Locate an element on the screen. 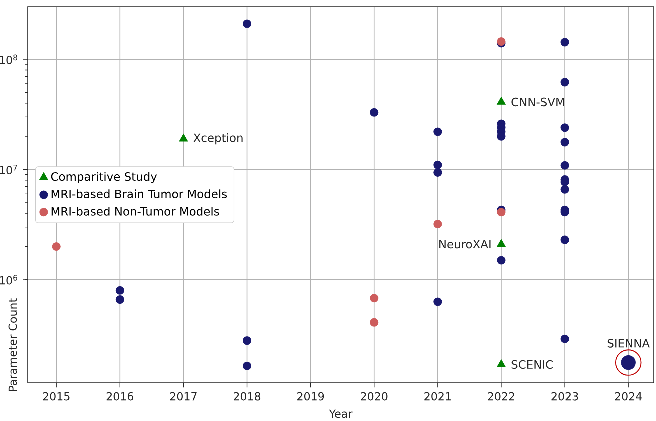 This screenshot has width=656, height=421. x-tick-label: 2021 is located at coordinates (437, 396).